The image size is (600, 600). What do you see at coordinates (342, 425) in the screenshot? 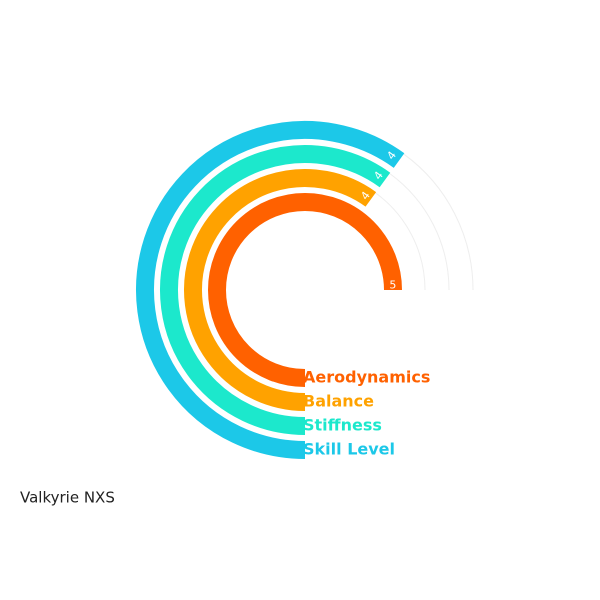
I see `category-label: Stiffness` at bounding box center [342, 425].